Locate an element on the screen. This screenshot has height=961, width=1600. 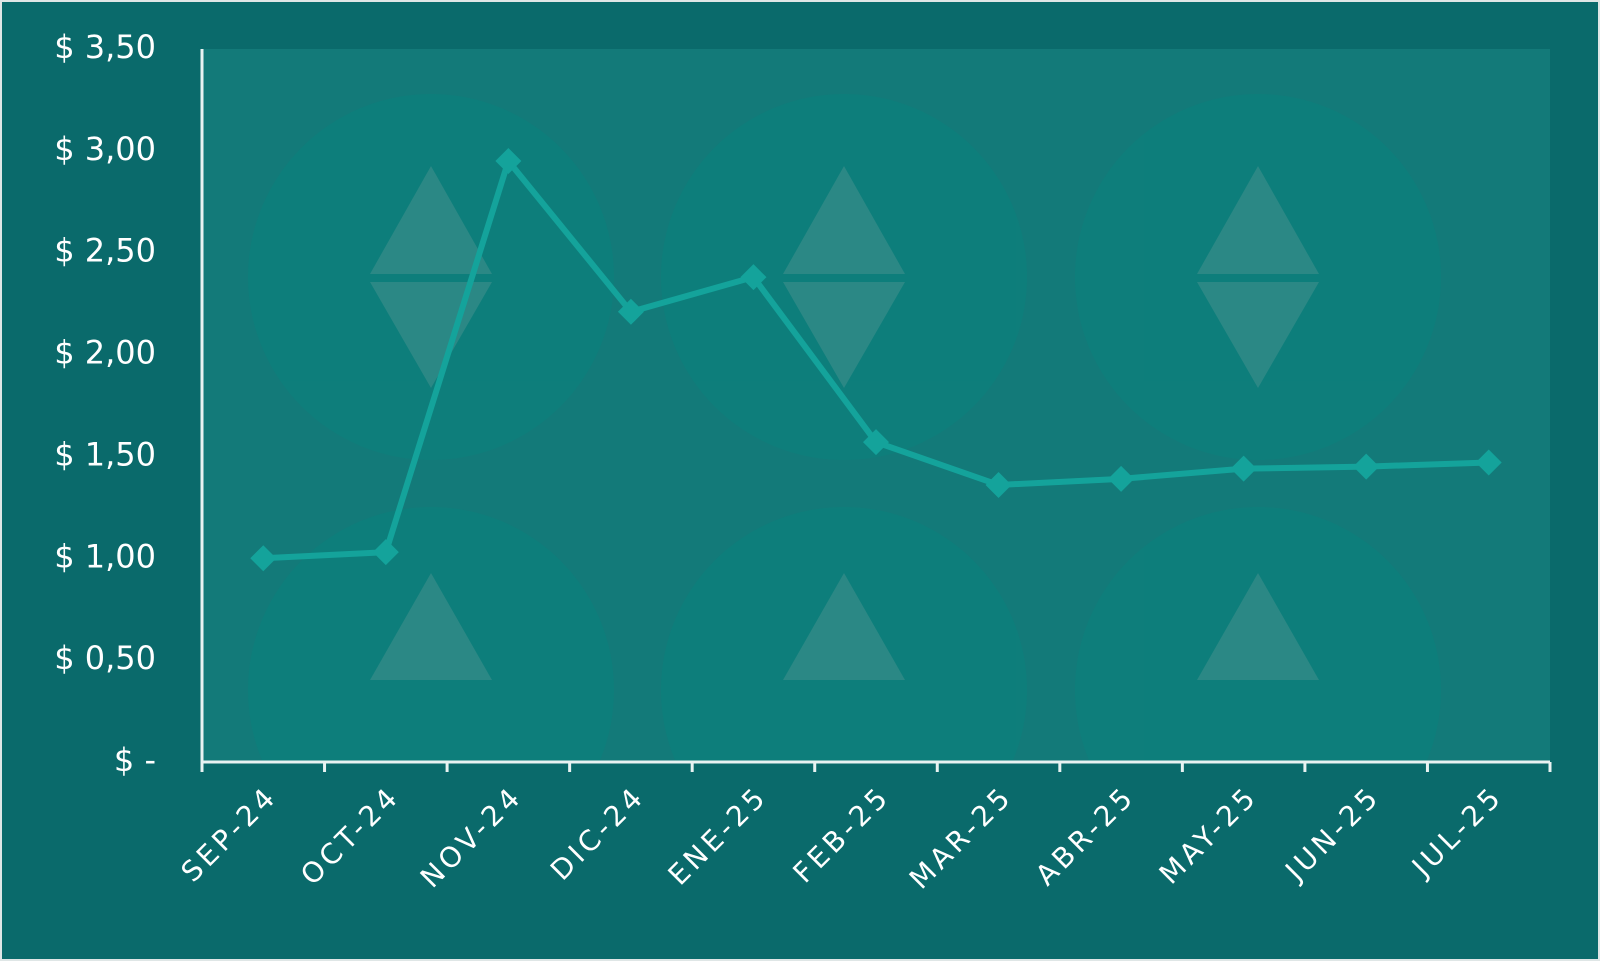
y-tick-label: $ 0,50 is located at coordinates (105, 658).